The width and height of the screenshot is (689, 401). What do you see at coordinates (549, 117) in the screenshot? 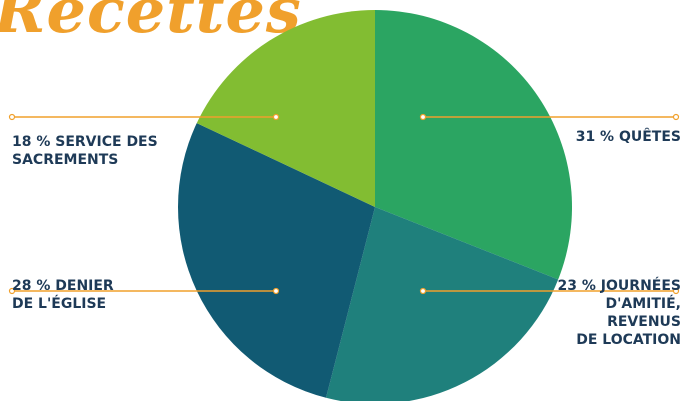
I see `leader-quetes` at bounding box center [549, 117].